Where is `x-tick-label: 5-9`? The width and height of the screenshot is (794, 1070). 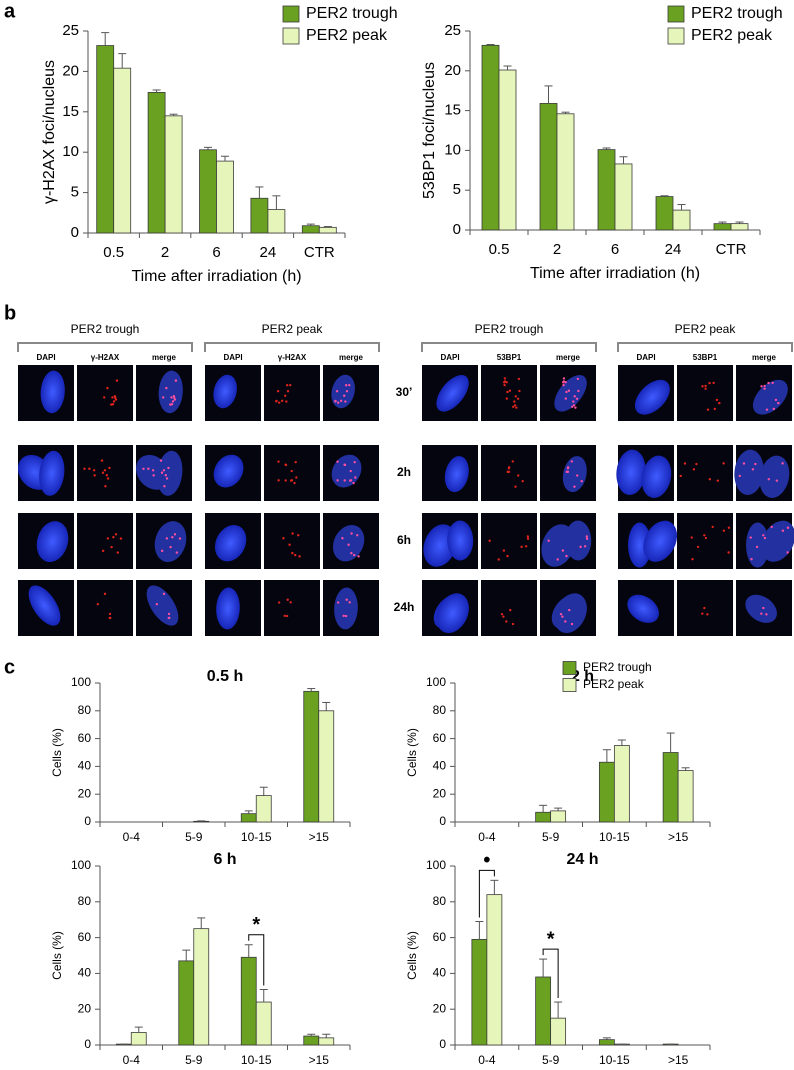
x-tick-label: 5-9 is located at coordinates (551, 837).